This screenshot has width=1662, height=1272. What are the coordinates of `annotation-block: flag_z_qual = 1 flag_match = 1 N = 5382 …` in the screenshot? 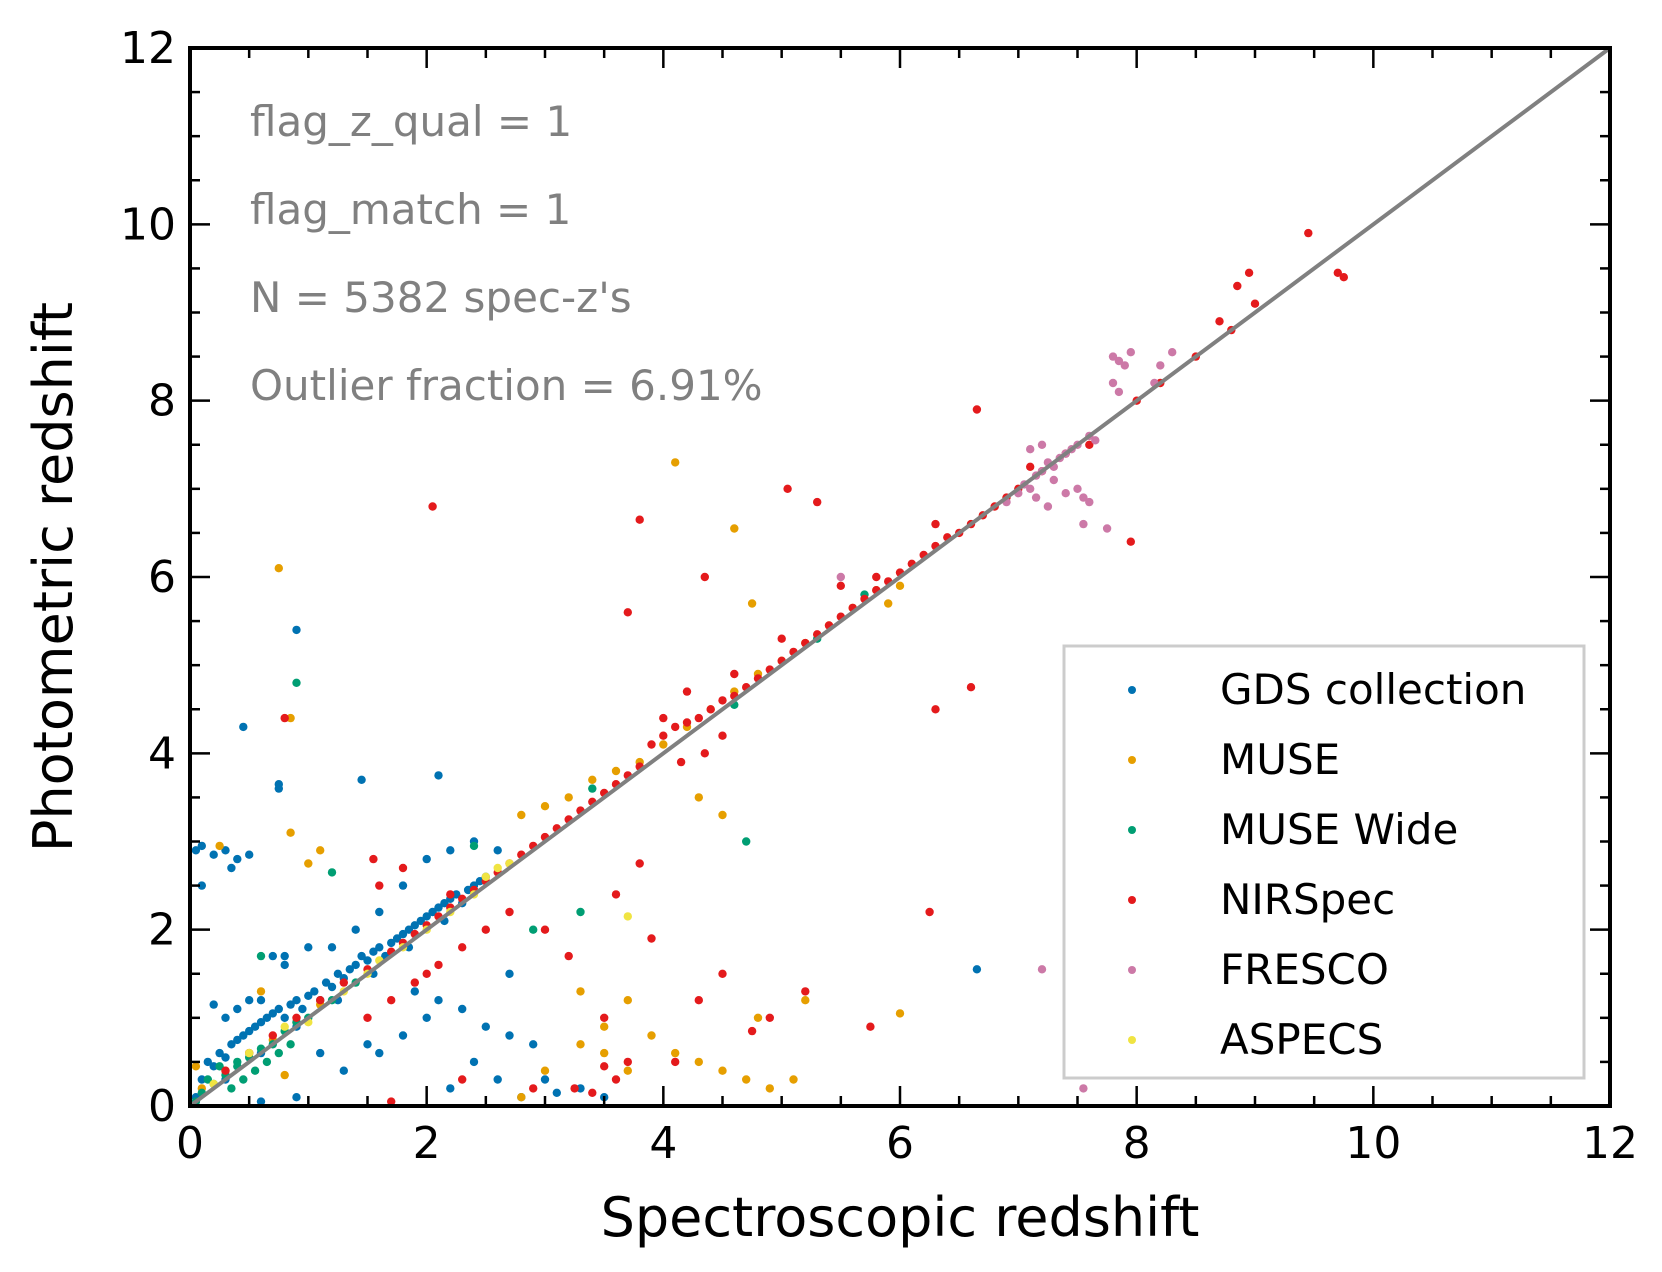 It's located at (506, 253).